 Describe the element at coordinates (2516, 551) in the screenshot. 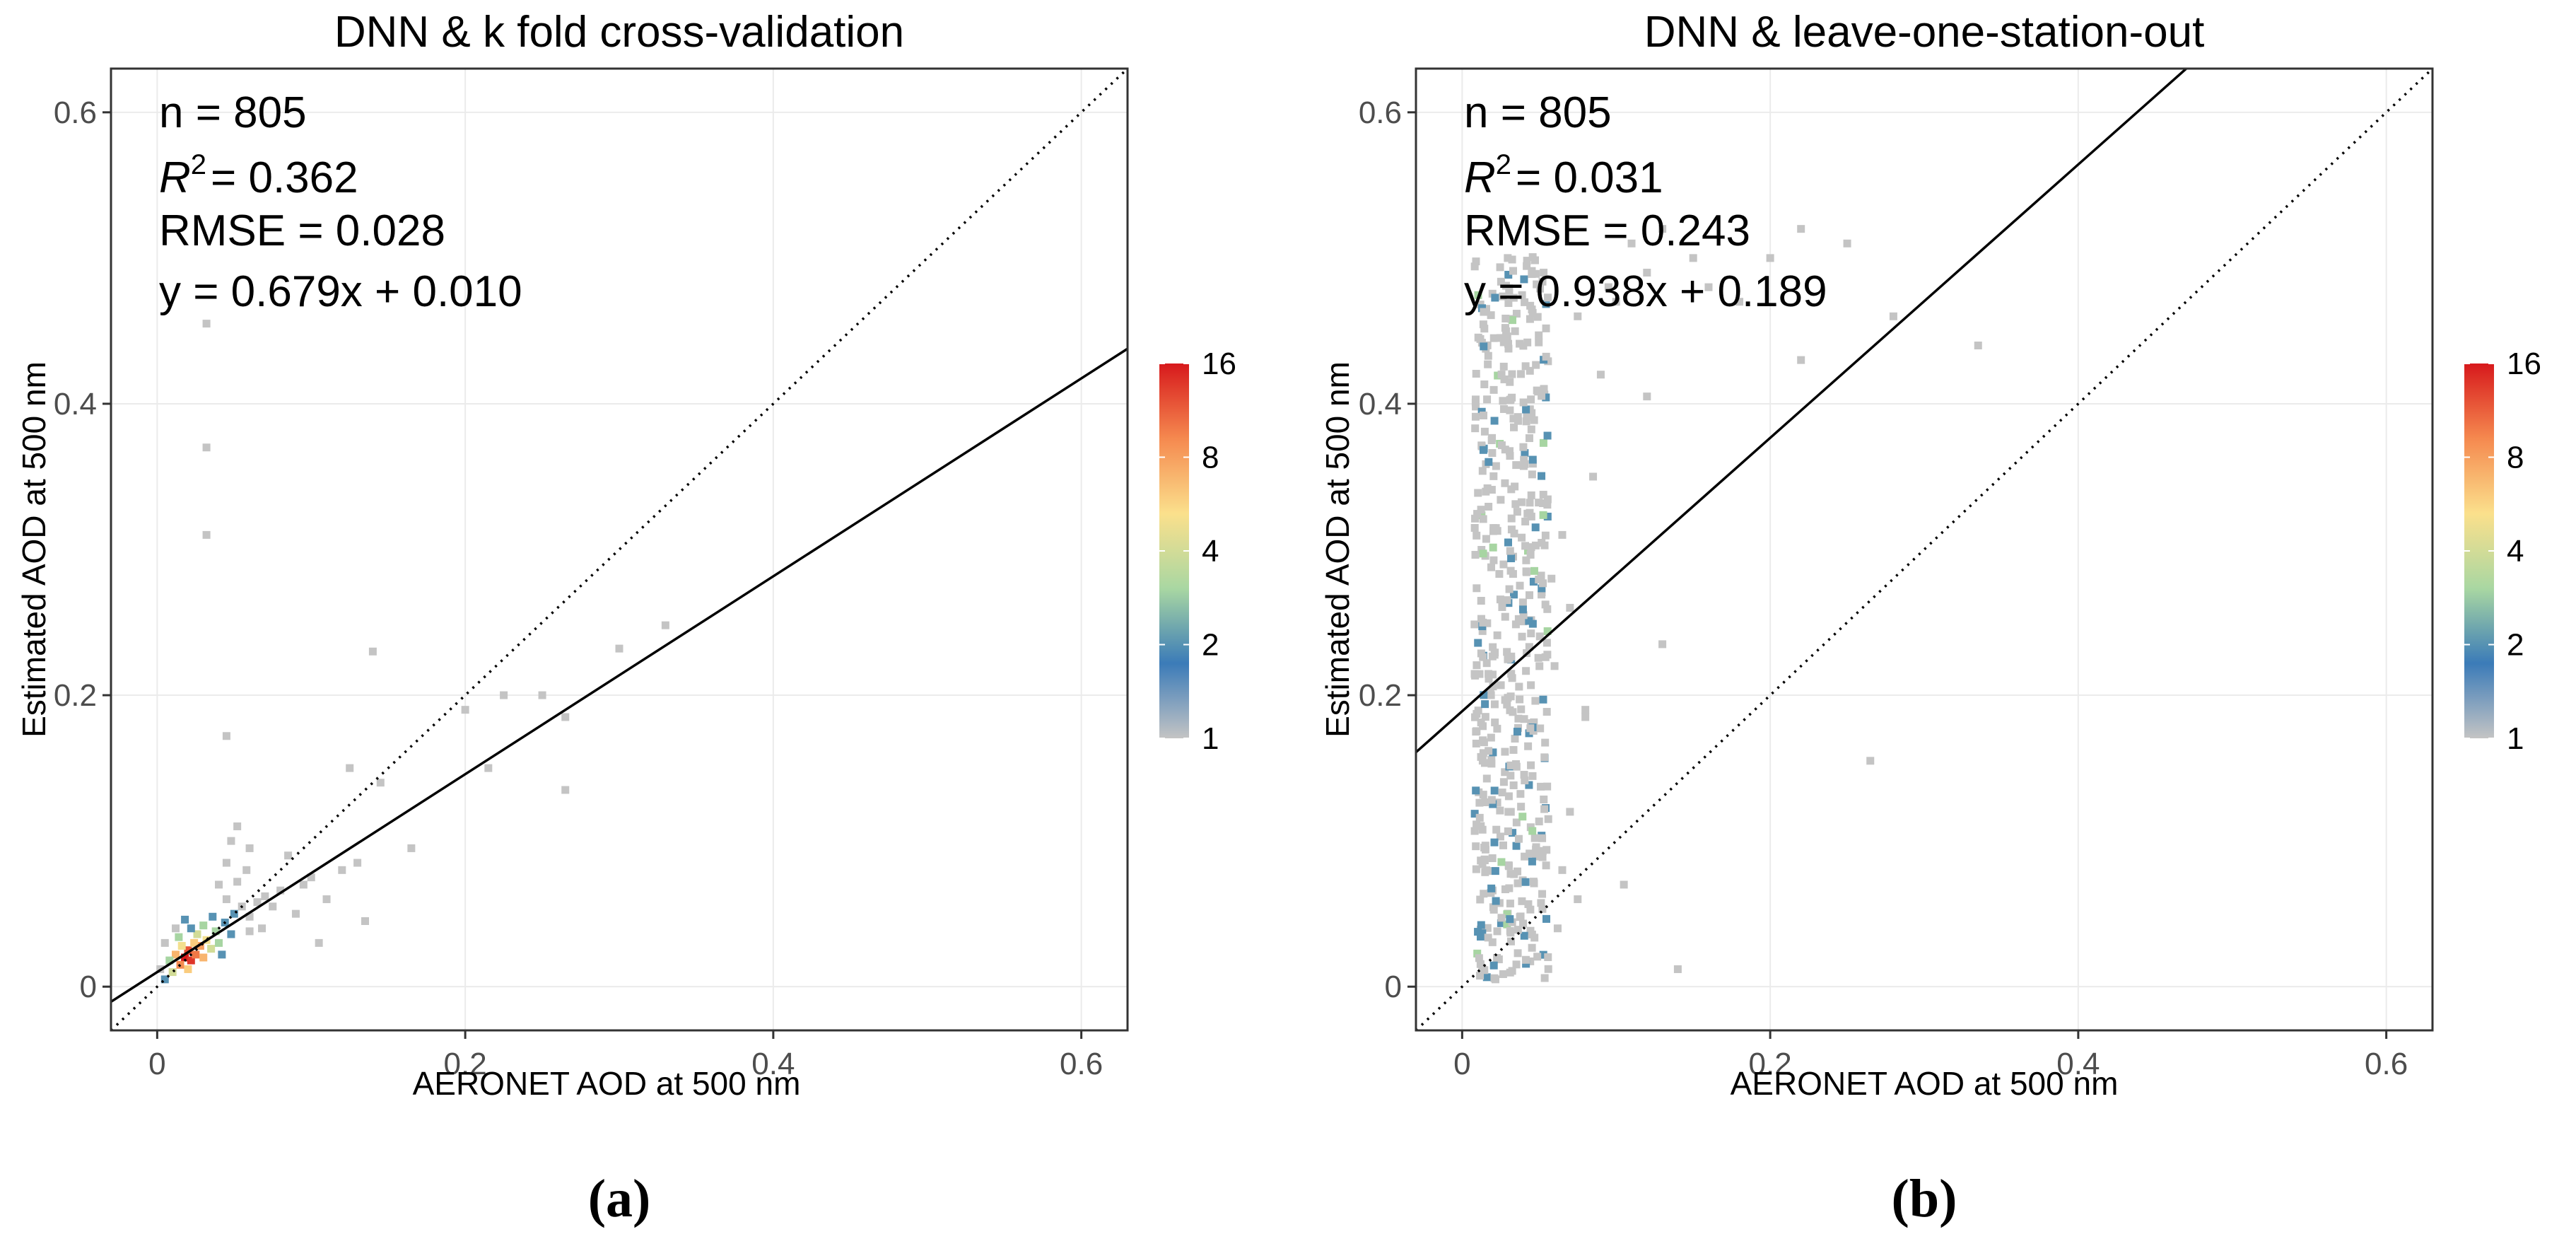

I see `panel-b-colorbar-tick-label: 4` at that location.